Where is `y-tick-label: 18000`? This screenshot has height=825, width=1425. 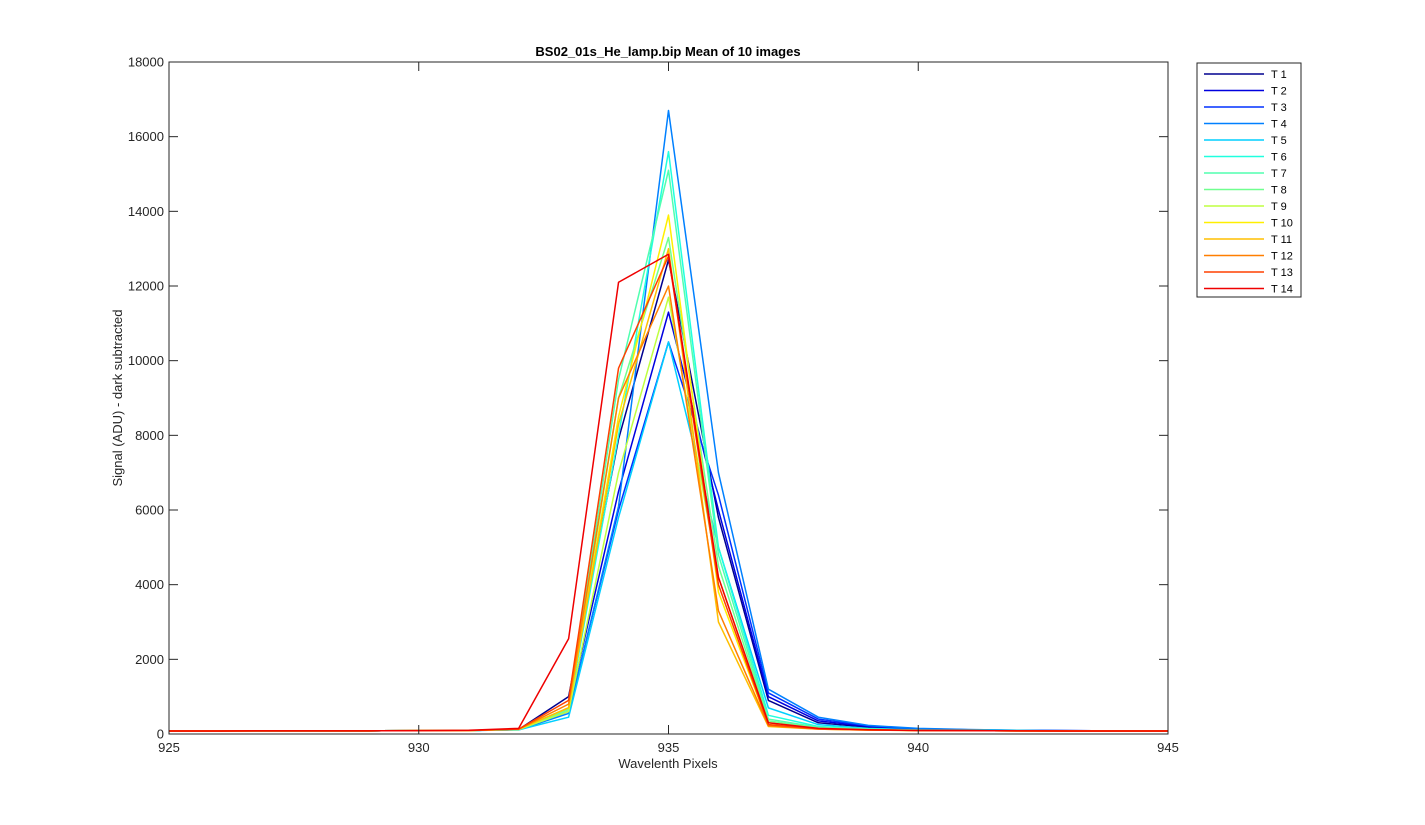 y-tick-label: 18000 is located at coordinates (146, 62).